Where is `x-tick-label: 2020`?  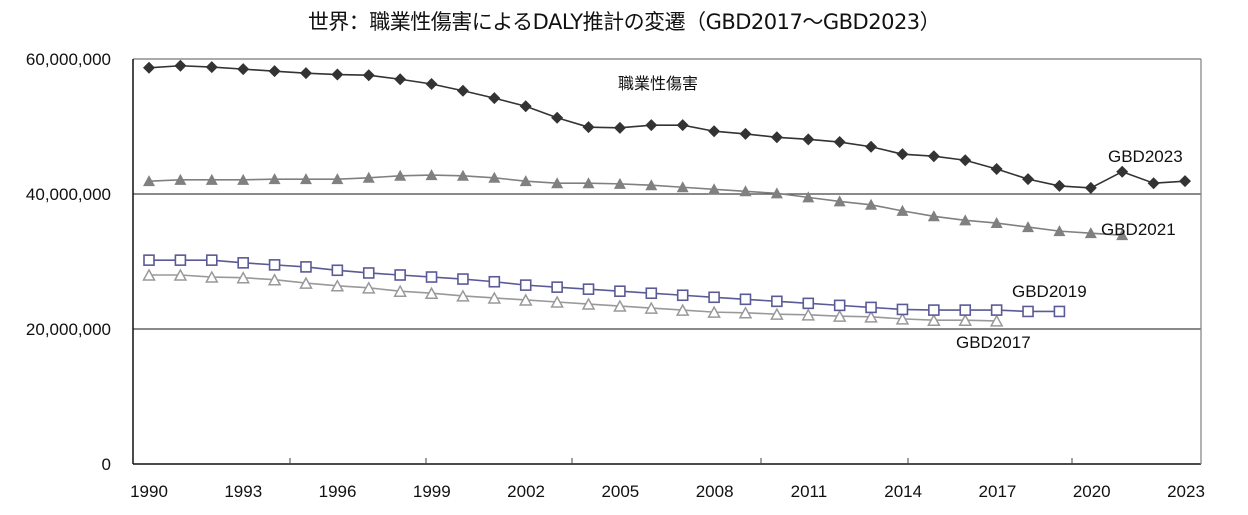
x-tick-label: 2020 is located at coordinates (1092, 491).